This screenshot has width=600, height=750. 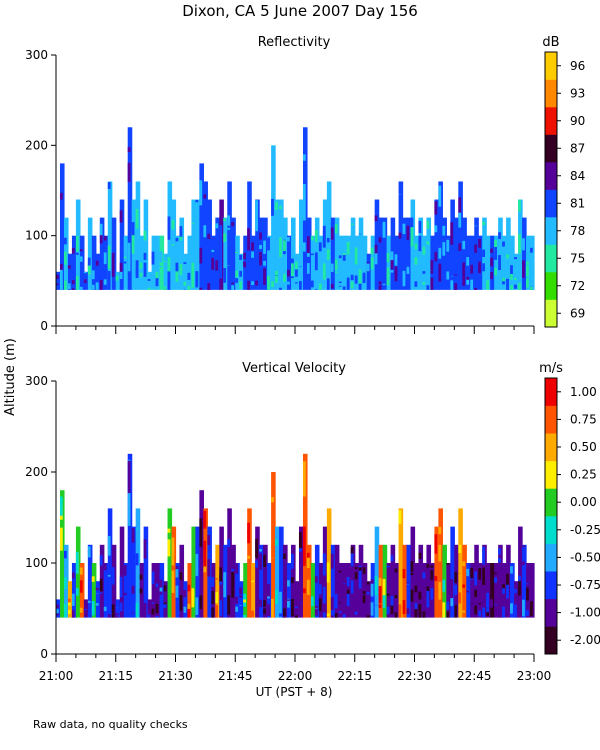 I want to click on y-tick-label: 100, so click(x=36, y=236).